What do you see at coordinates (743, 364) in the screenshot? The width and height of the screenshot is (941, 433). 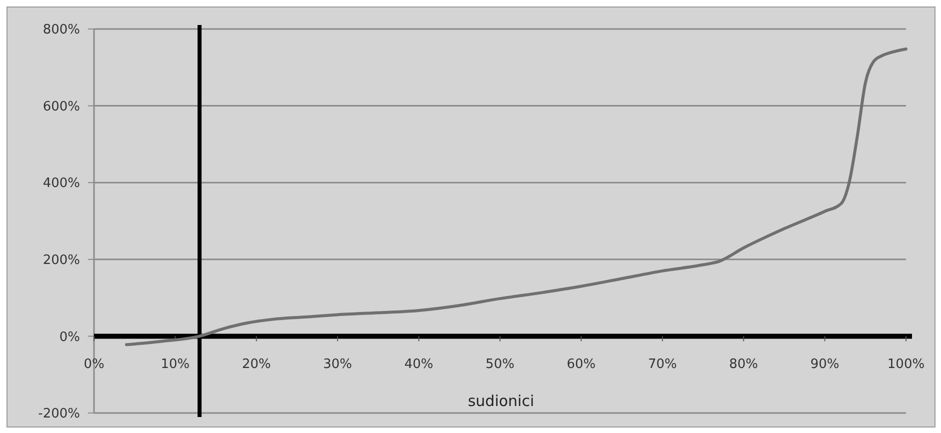 I see `x-tick-label: 80%` at bounding box center [743, 364].